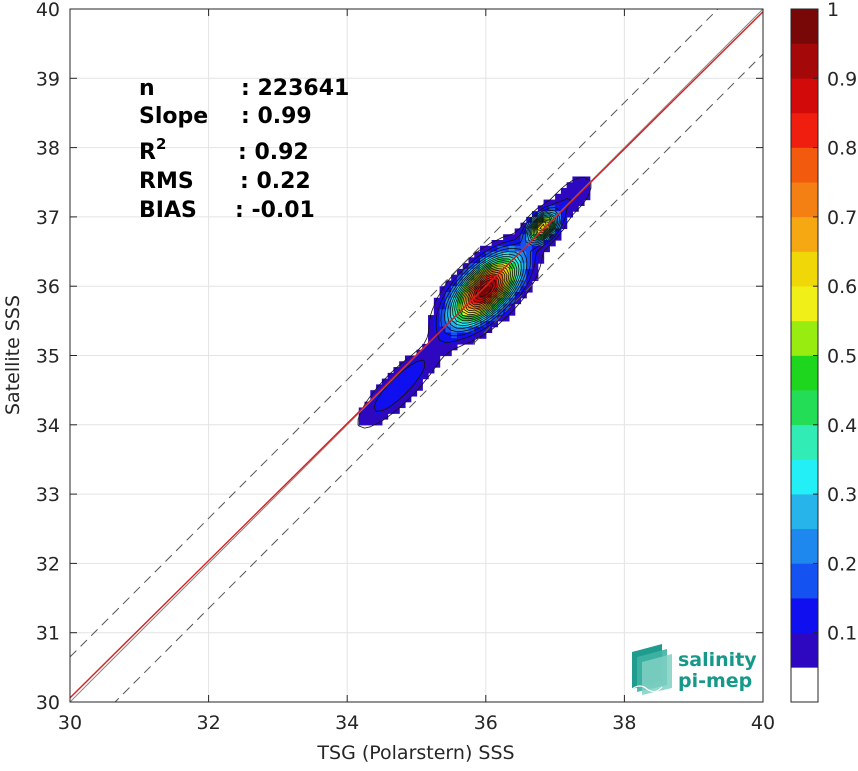  I want to click on x-tick-label: 40, so click(763, 723).